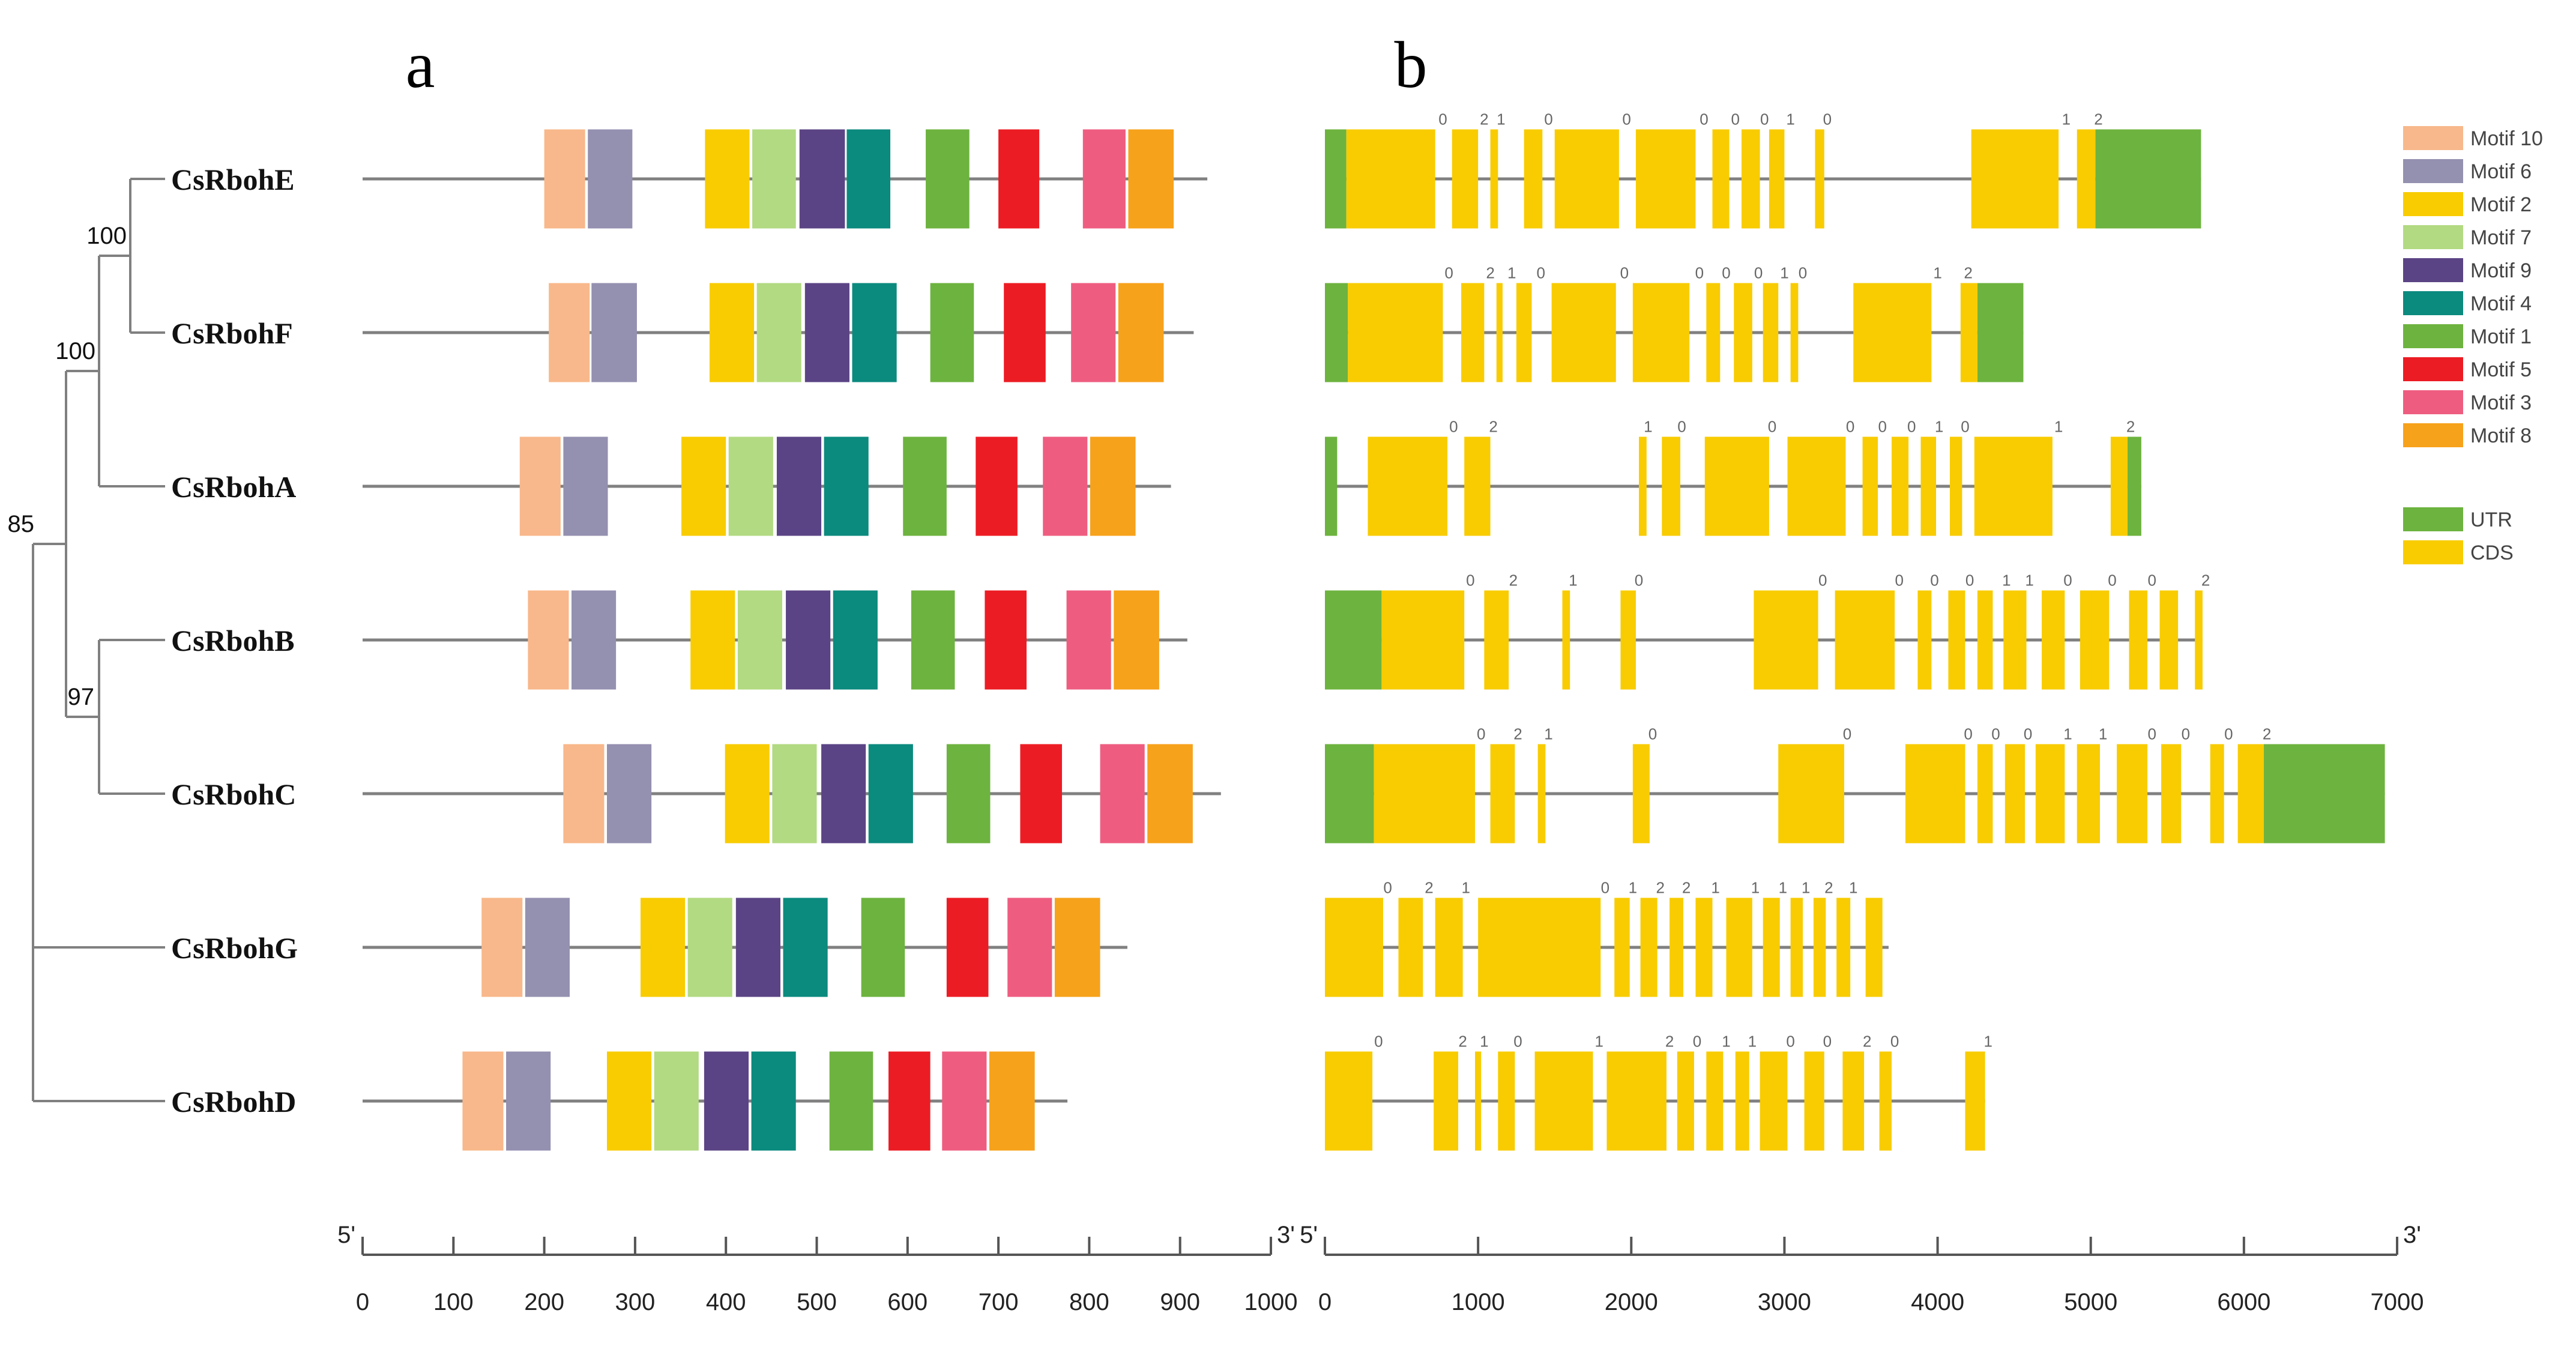  Describe the element at coordinates (619, 1101) in the screenshot. I see `motif-row: CsRbohD` at that location.